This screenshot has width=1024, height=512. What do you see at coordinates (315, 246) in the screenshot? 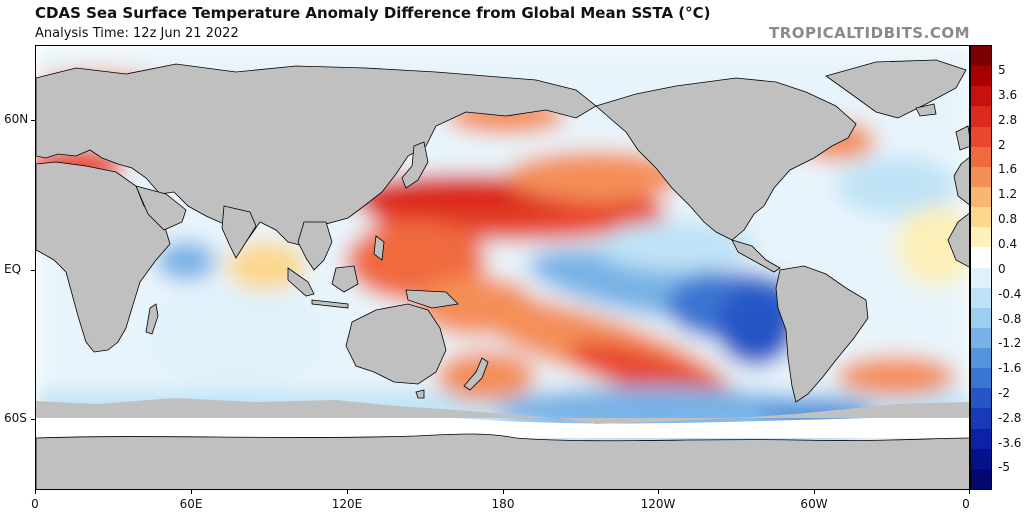
I see `indochina` at bounding box center [315, 246].